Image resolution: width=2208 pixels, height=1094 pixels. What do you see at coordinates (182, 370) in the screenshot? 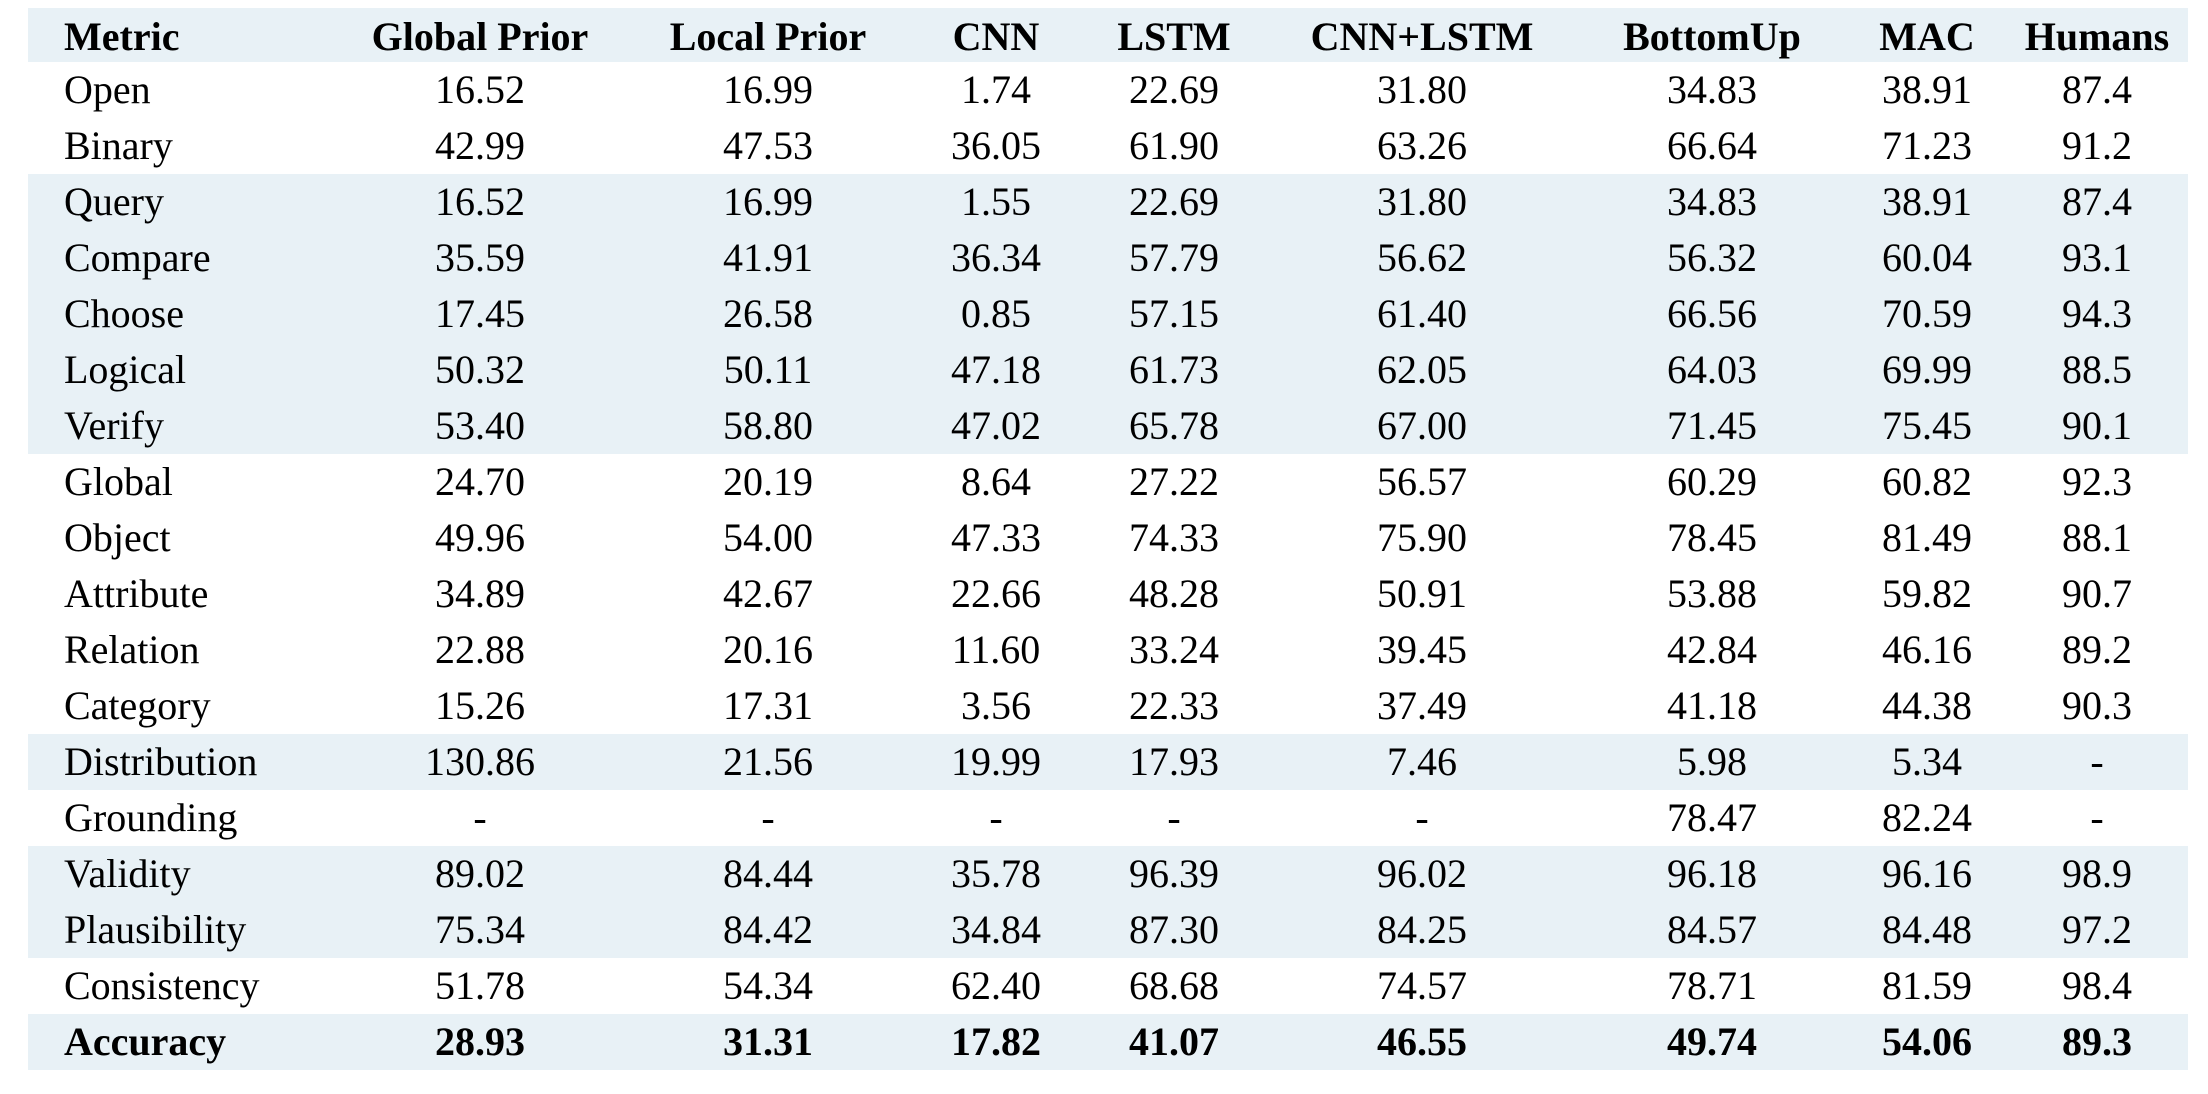
I see `row-metric-label: Logical` at bounding box center [182, 370].